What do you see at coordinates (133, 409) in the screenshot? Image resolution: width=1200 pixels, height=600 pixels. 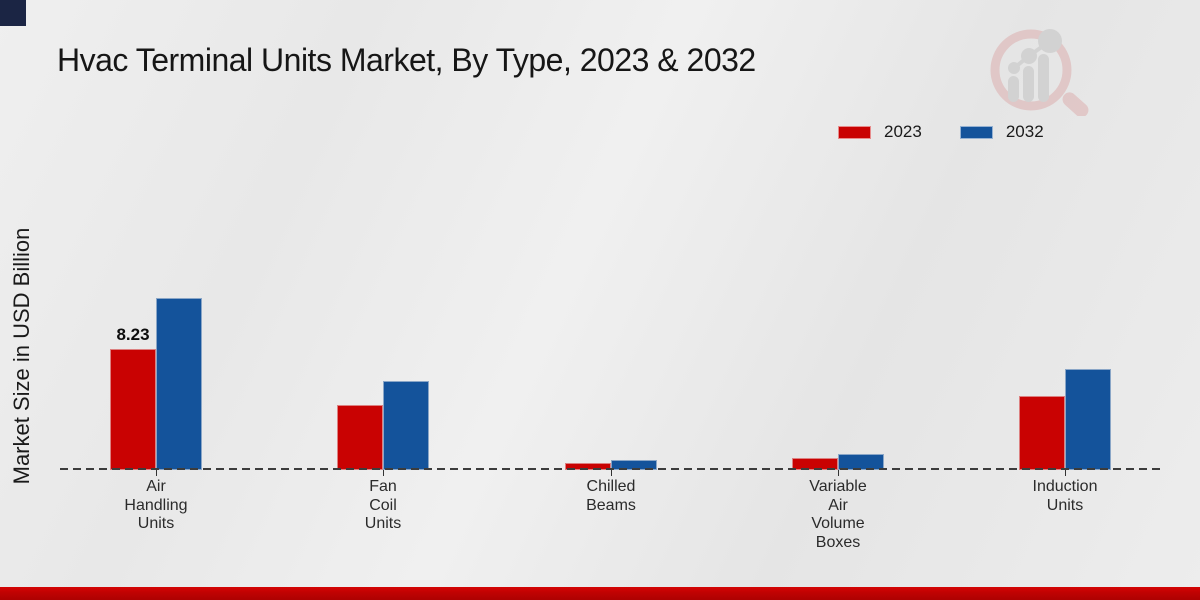 I see `bar-2023-air-handling-units` at bounding box center [133, 409].